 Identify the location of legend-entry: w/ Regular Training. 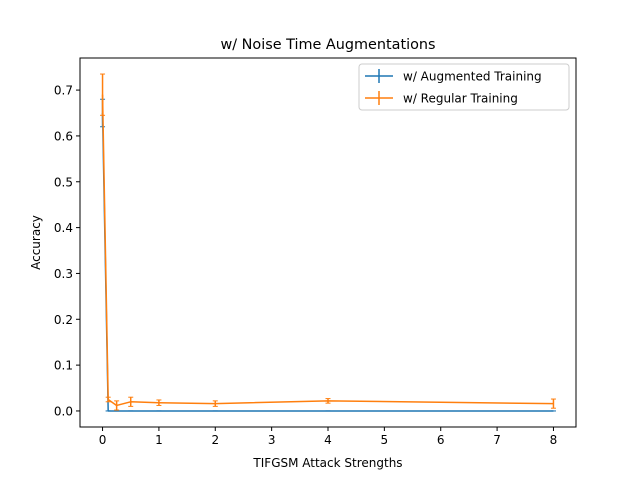
(441, 98).